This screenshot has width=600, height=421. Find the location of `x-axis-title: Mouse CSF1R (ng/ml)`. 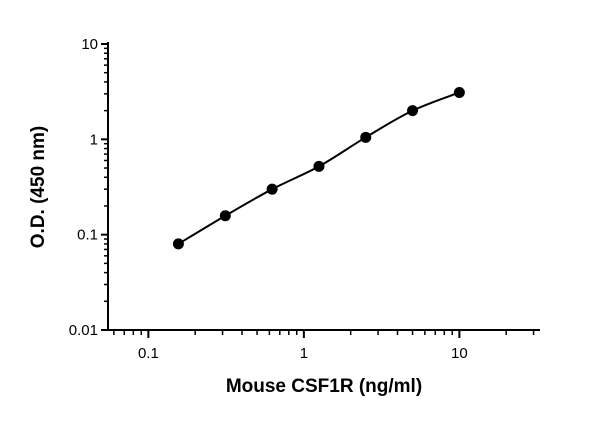

x-axis-title: Mouse CSF1R (ng/ml) is located at coordinates (324, 386).